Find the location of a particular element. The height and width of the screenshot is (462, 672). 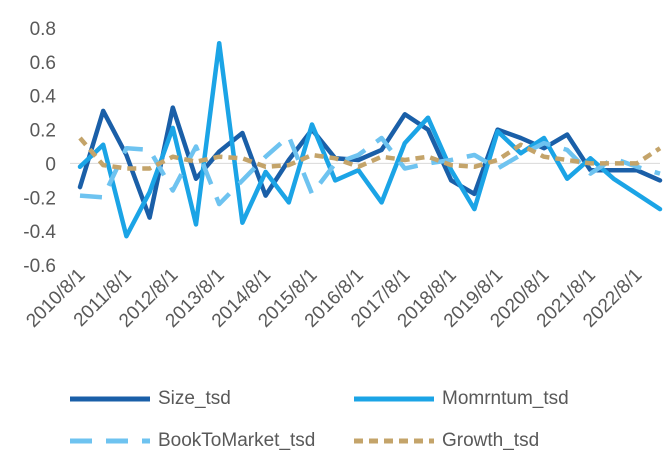

y-tick-label: 0 is located at coordinates (50, 164).